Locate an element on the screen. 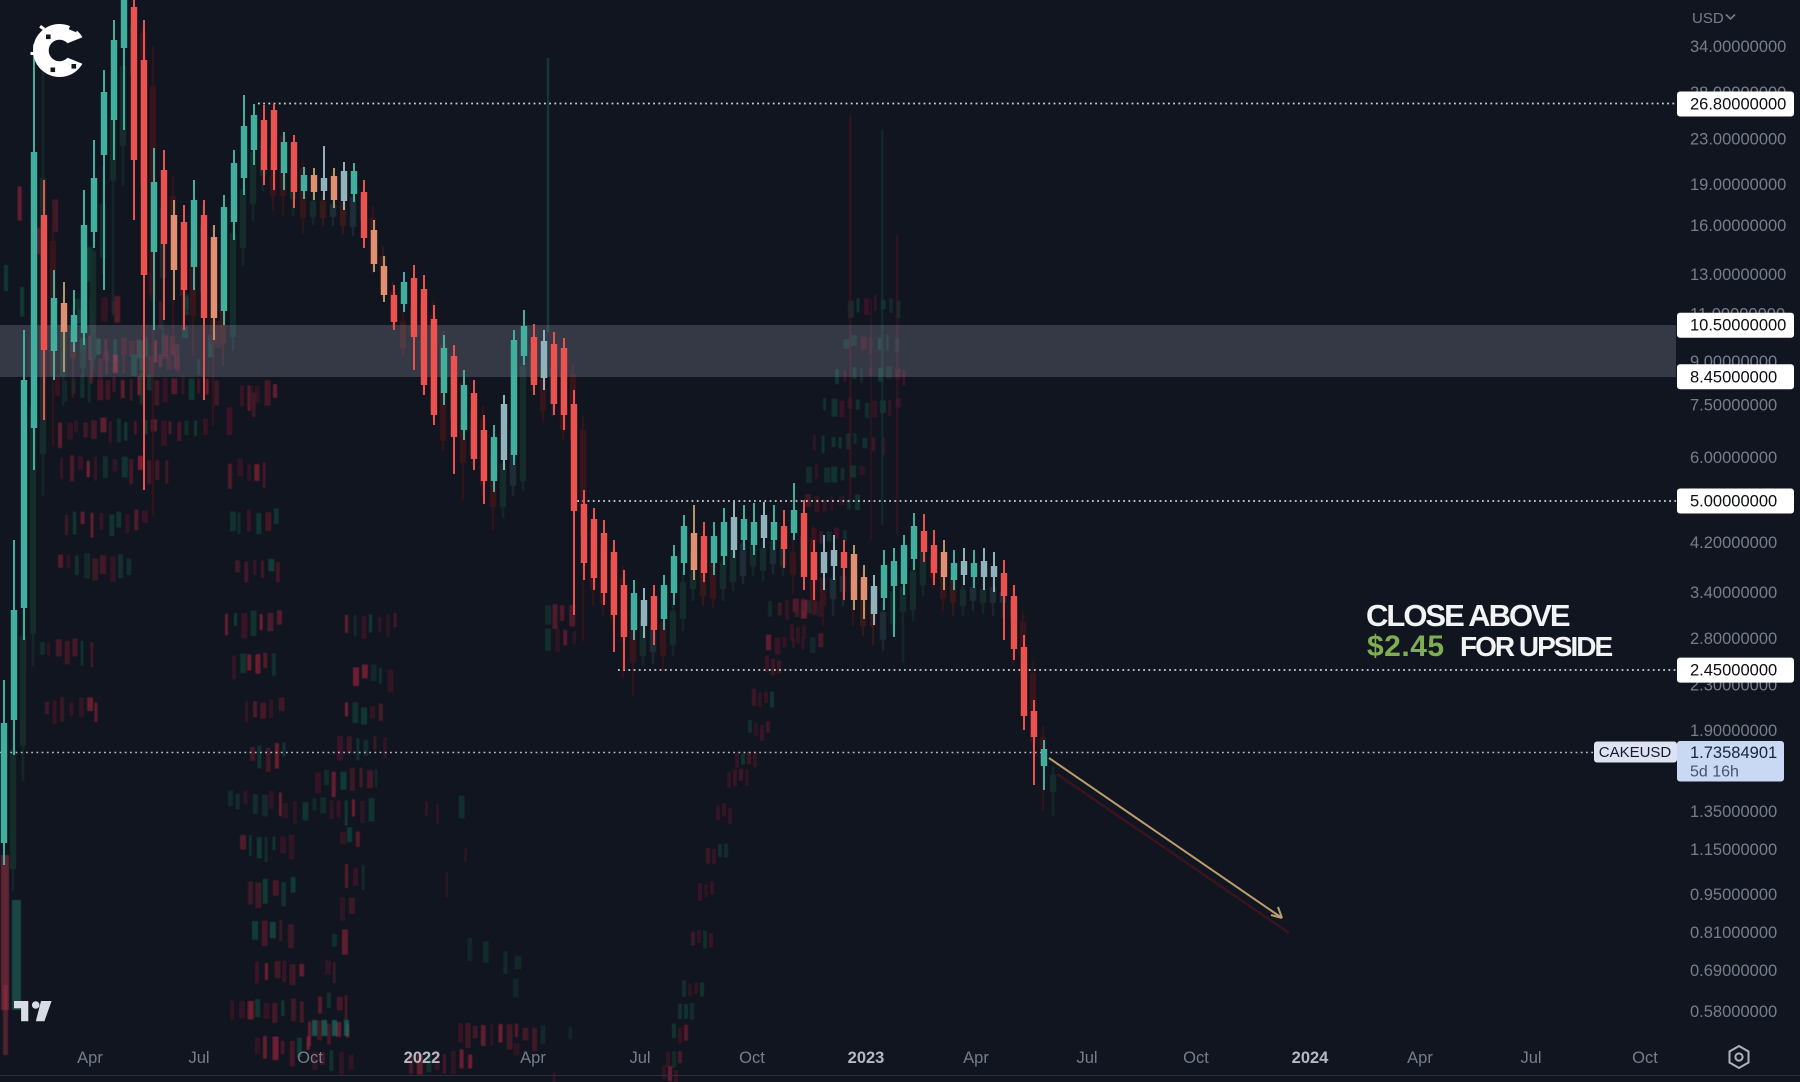  svg-text: 1.73584901 is located at coordinates (1733, 753).